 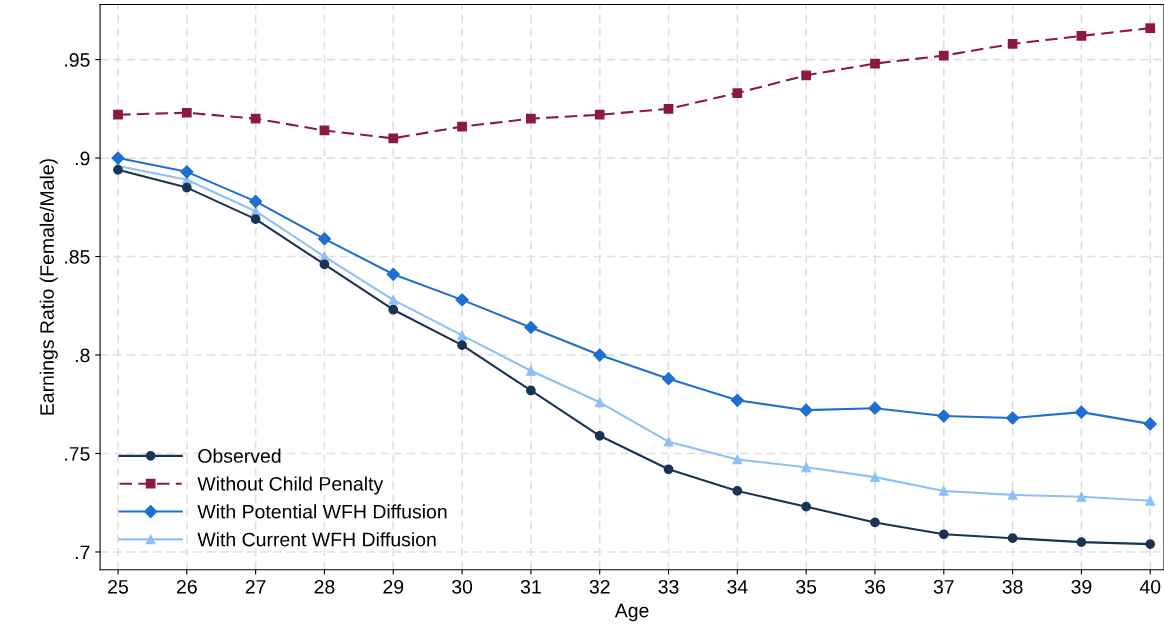 What do you see at coordinates (82, 158) in the screenshot?
I see `y-tick-label: .9` at bounding box center [82, 158].